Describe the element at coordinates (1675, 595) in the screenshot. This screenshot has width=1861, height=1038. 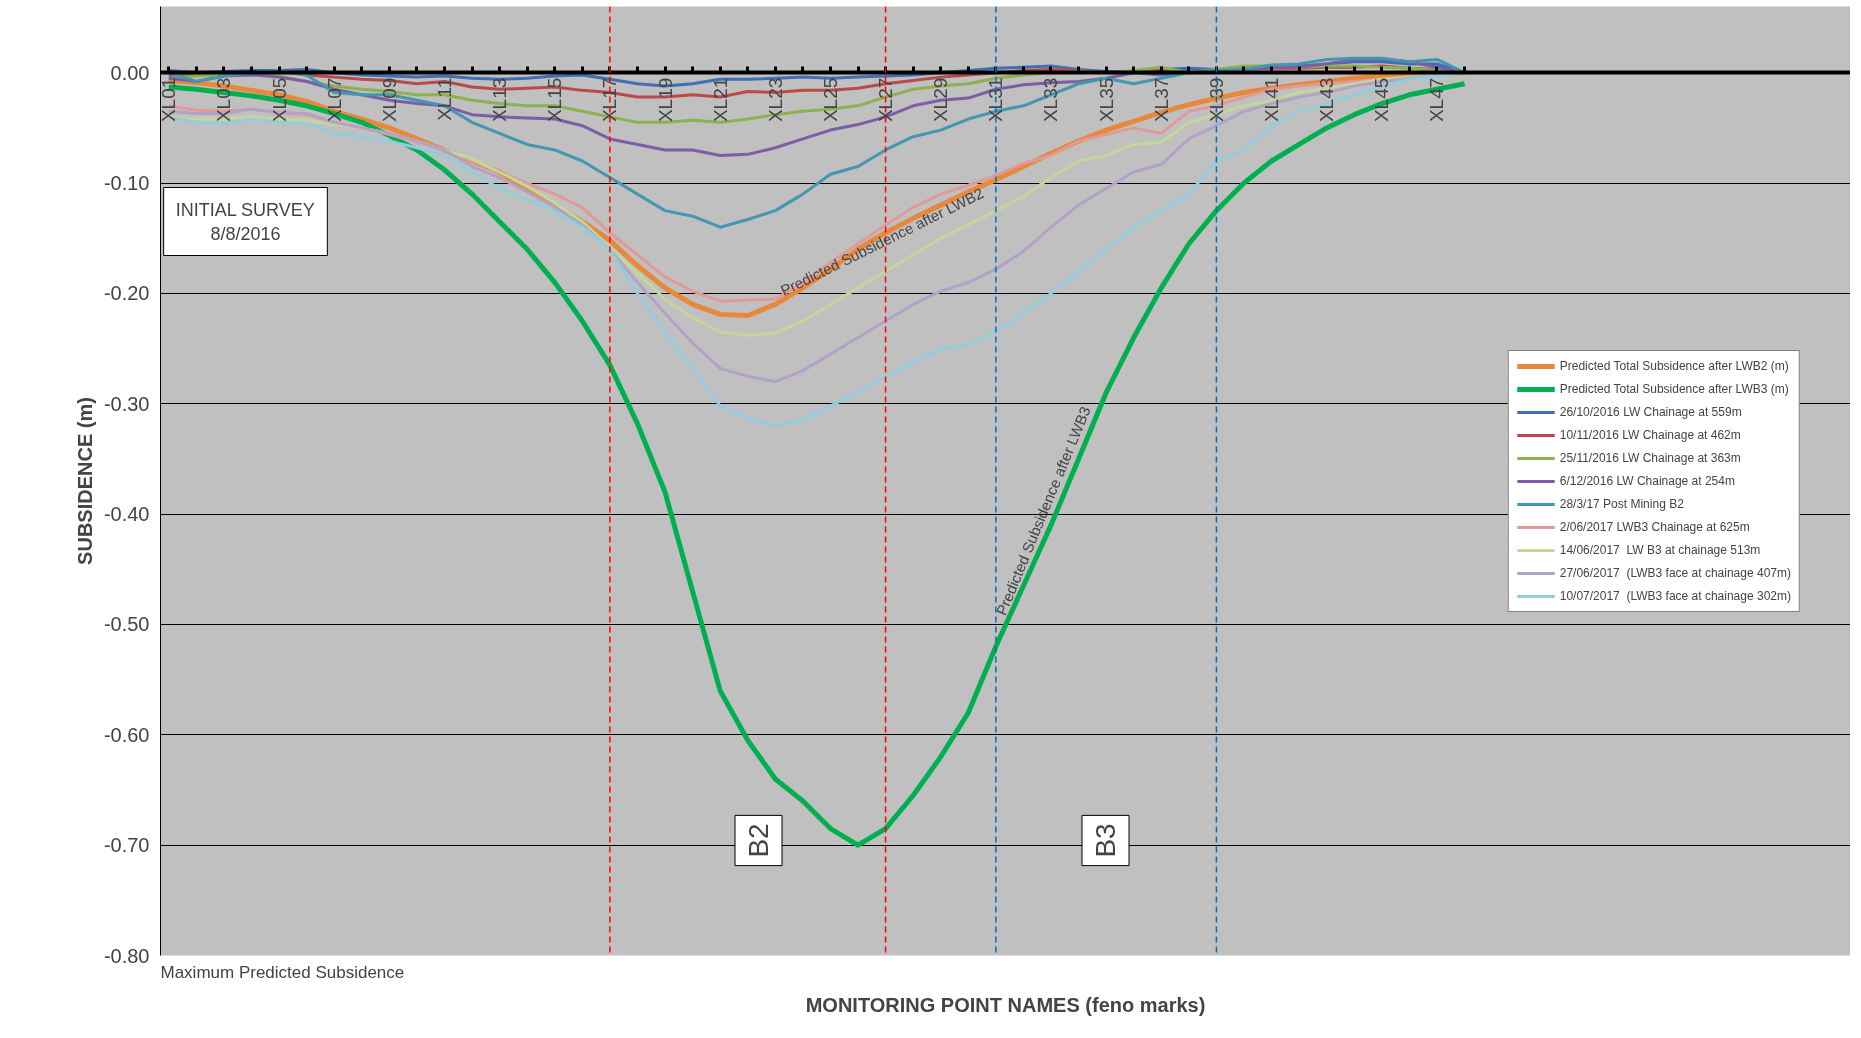
I see `legend-label: 10/07/2017 (LWB3 face at chainage 302m)` at that location.